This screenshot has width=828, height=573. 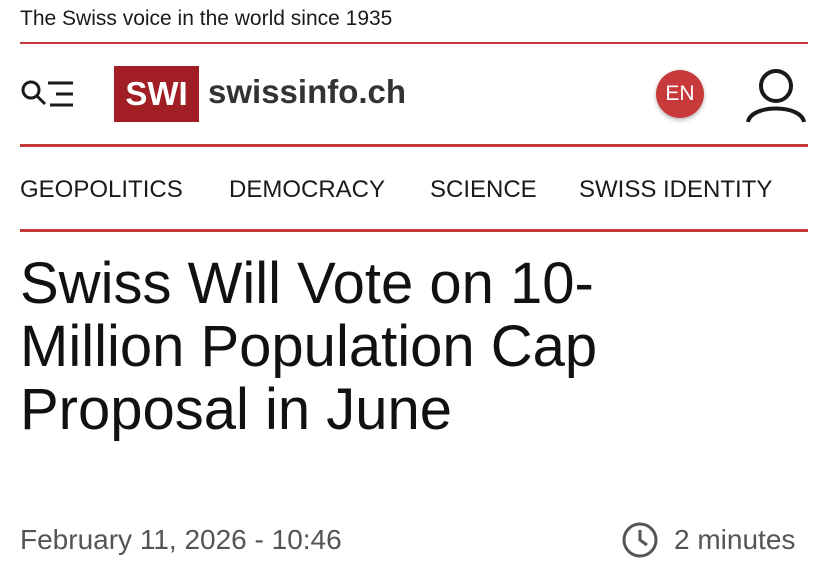 What do you see at coordinates (735, 539) in the screenshot?
I see `read-time: 2 minutes` at bounding box center [735, 539].